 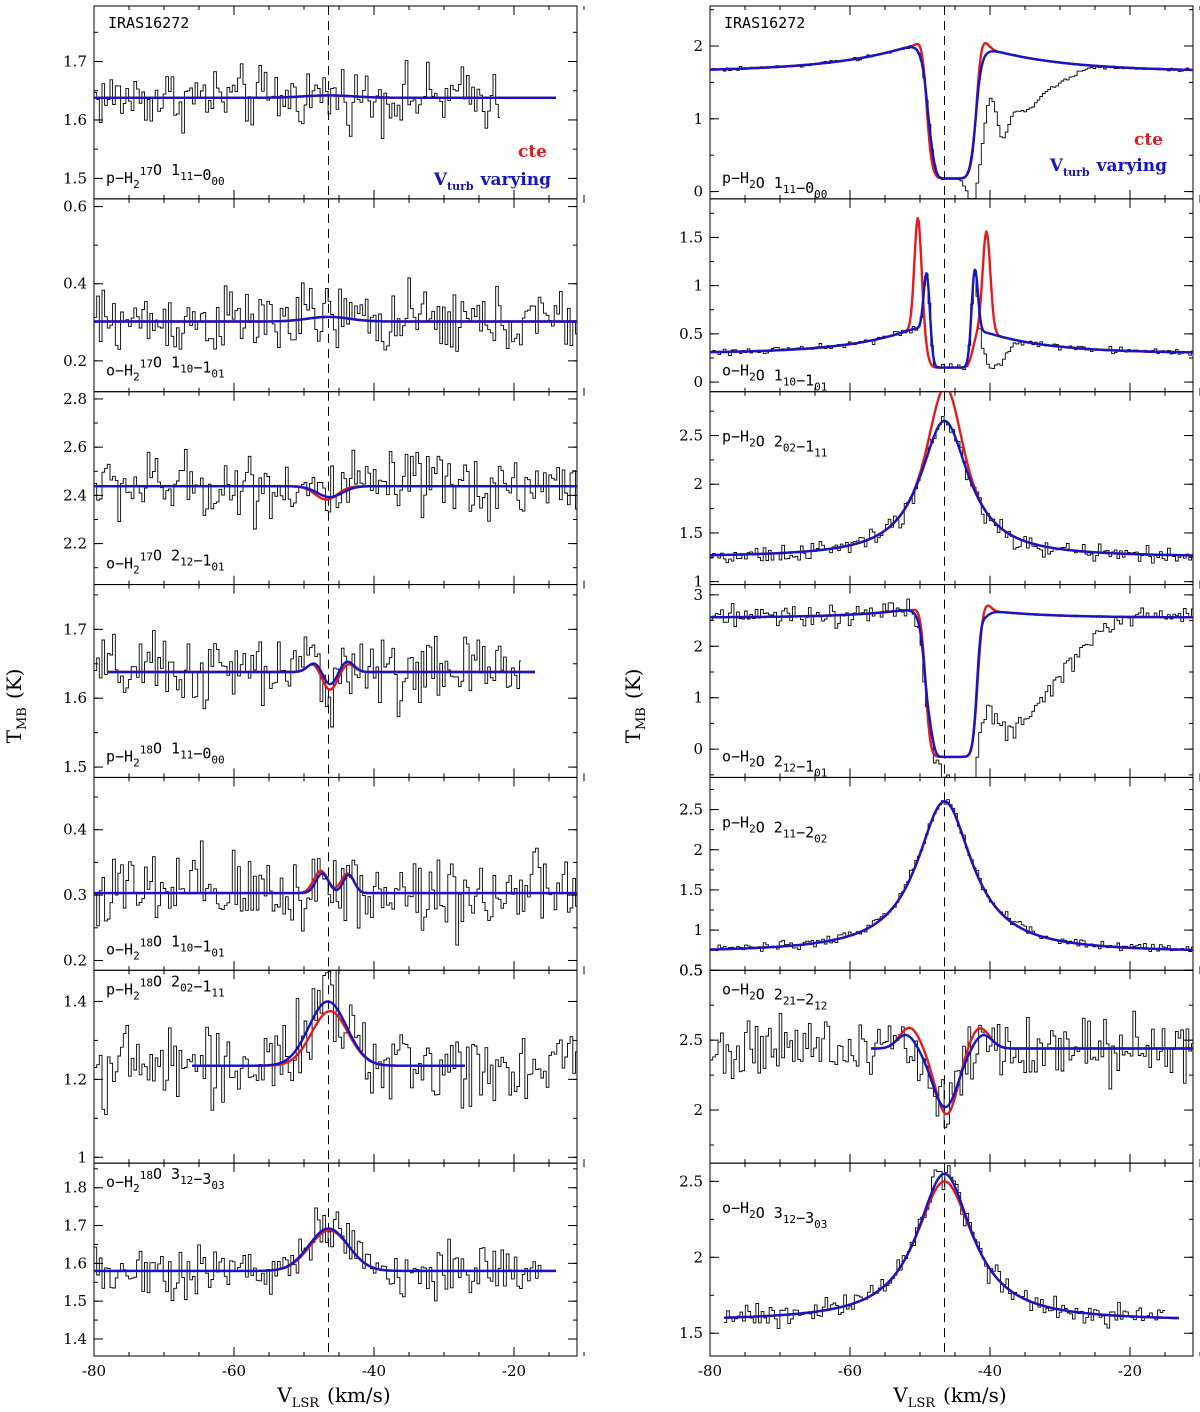 What do you see at coordinates (75, 1079) in the screenshot?
I see `y-tick-label: 1.2` at bounding box center [75, 1079].